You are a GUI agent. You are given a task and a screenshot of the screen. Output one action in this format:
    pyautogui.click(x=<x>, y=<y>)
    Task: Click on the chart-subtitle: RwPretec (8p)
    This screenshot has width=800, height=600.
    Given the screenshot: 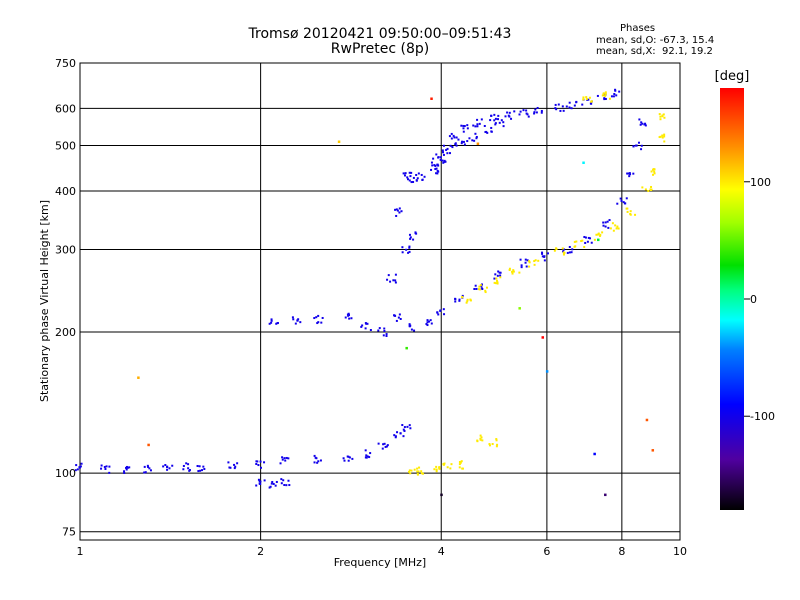 What is the action you would take?
    pyautogui.click(x=380, y=49)
    